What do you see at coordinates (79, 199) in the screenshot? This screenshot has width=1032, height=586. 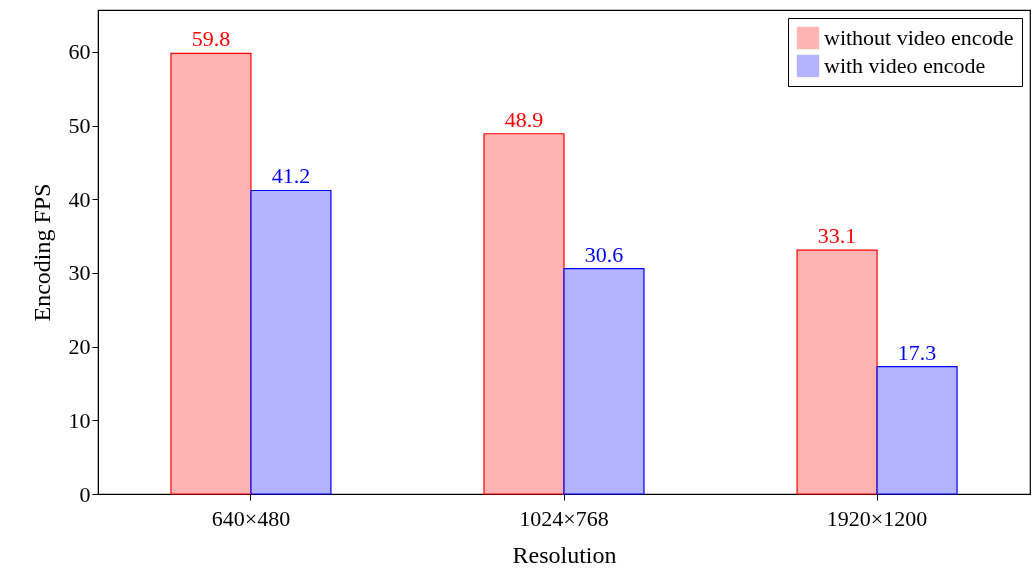 I see `y-tick-label: 40` at bounding box center [79, 199].